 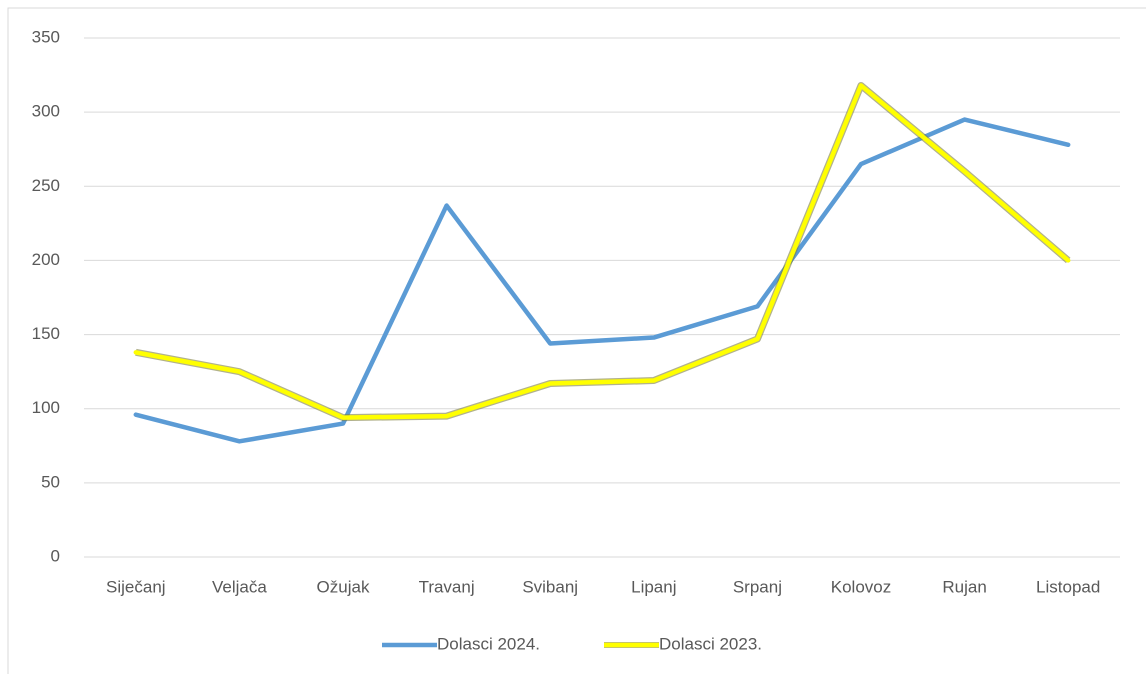 I want to click on x-tick-label: Siječanj, so click(x=136, y=586).